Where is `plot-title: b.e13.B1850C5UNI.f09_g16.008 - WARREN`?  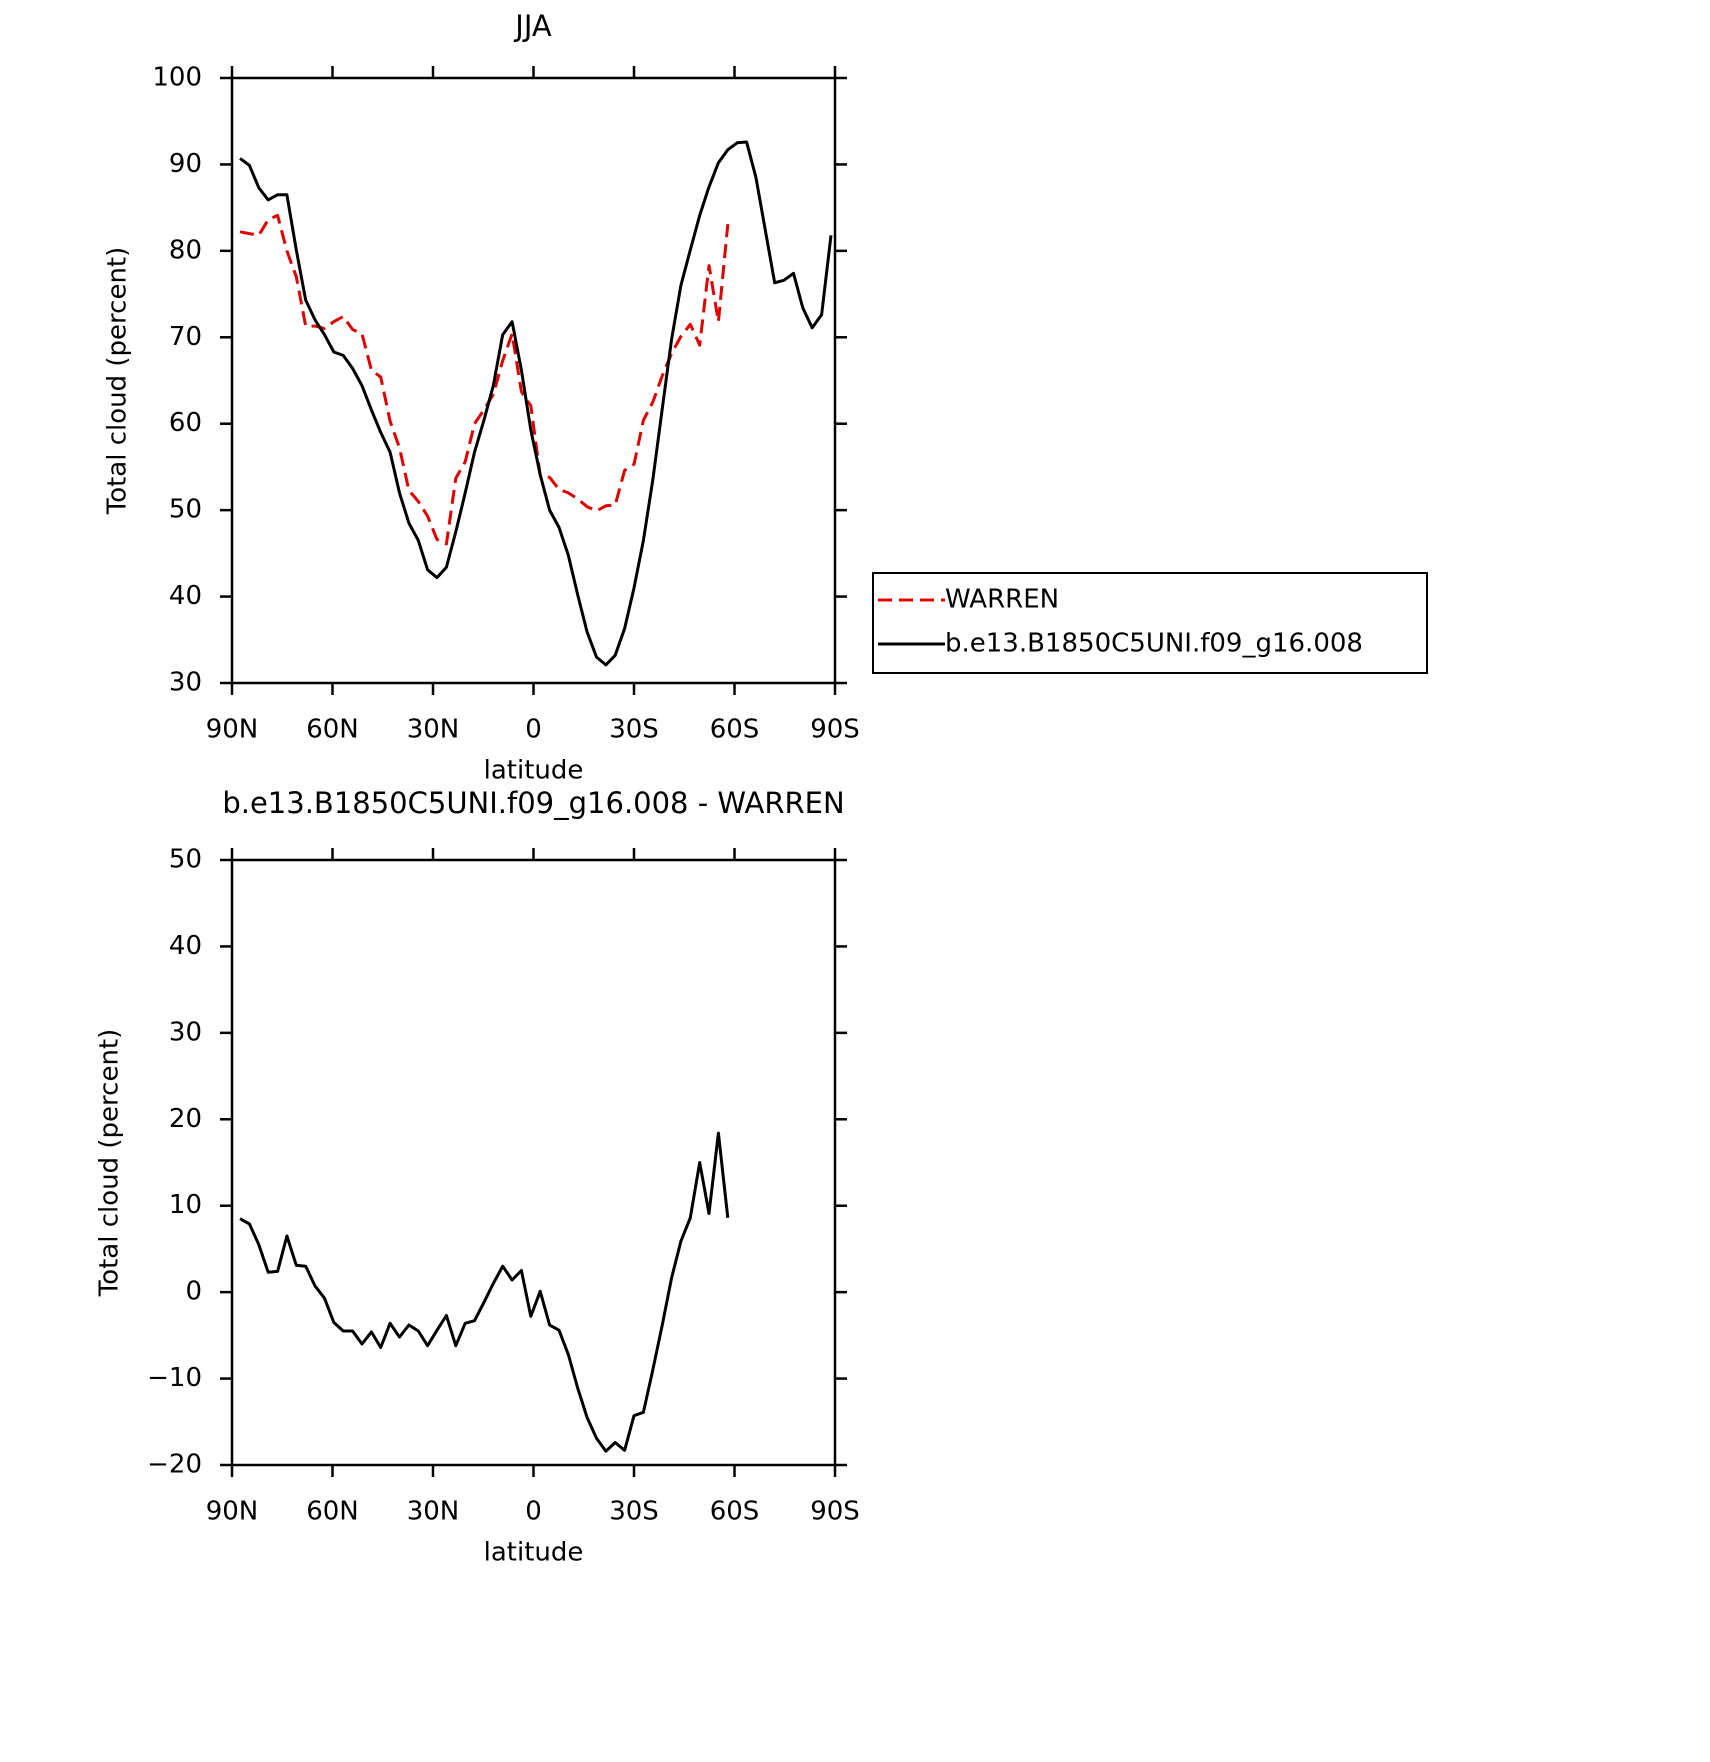
plot-title: b.e13.B1850C5UNI.f09_g16.008 - WARREN is located at coordinates (533, 803).